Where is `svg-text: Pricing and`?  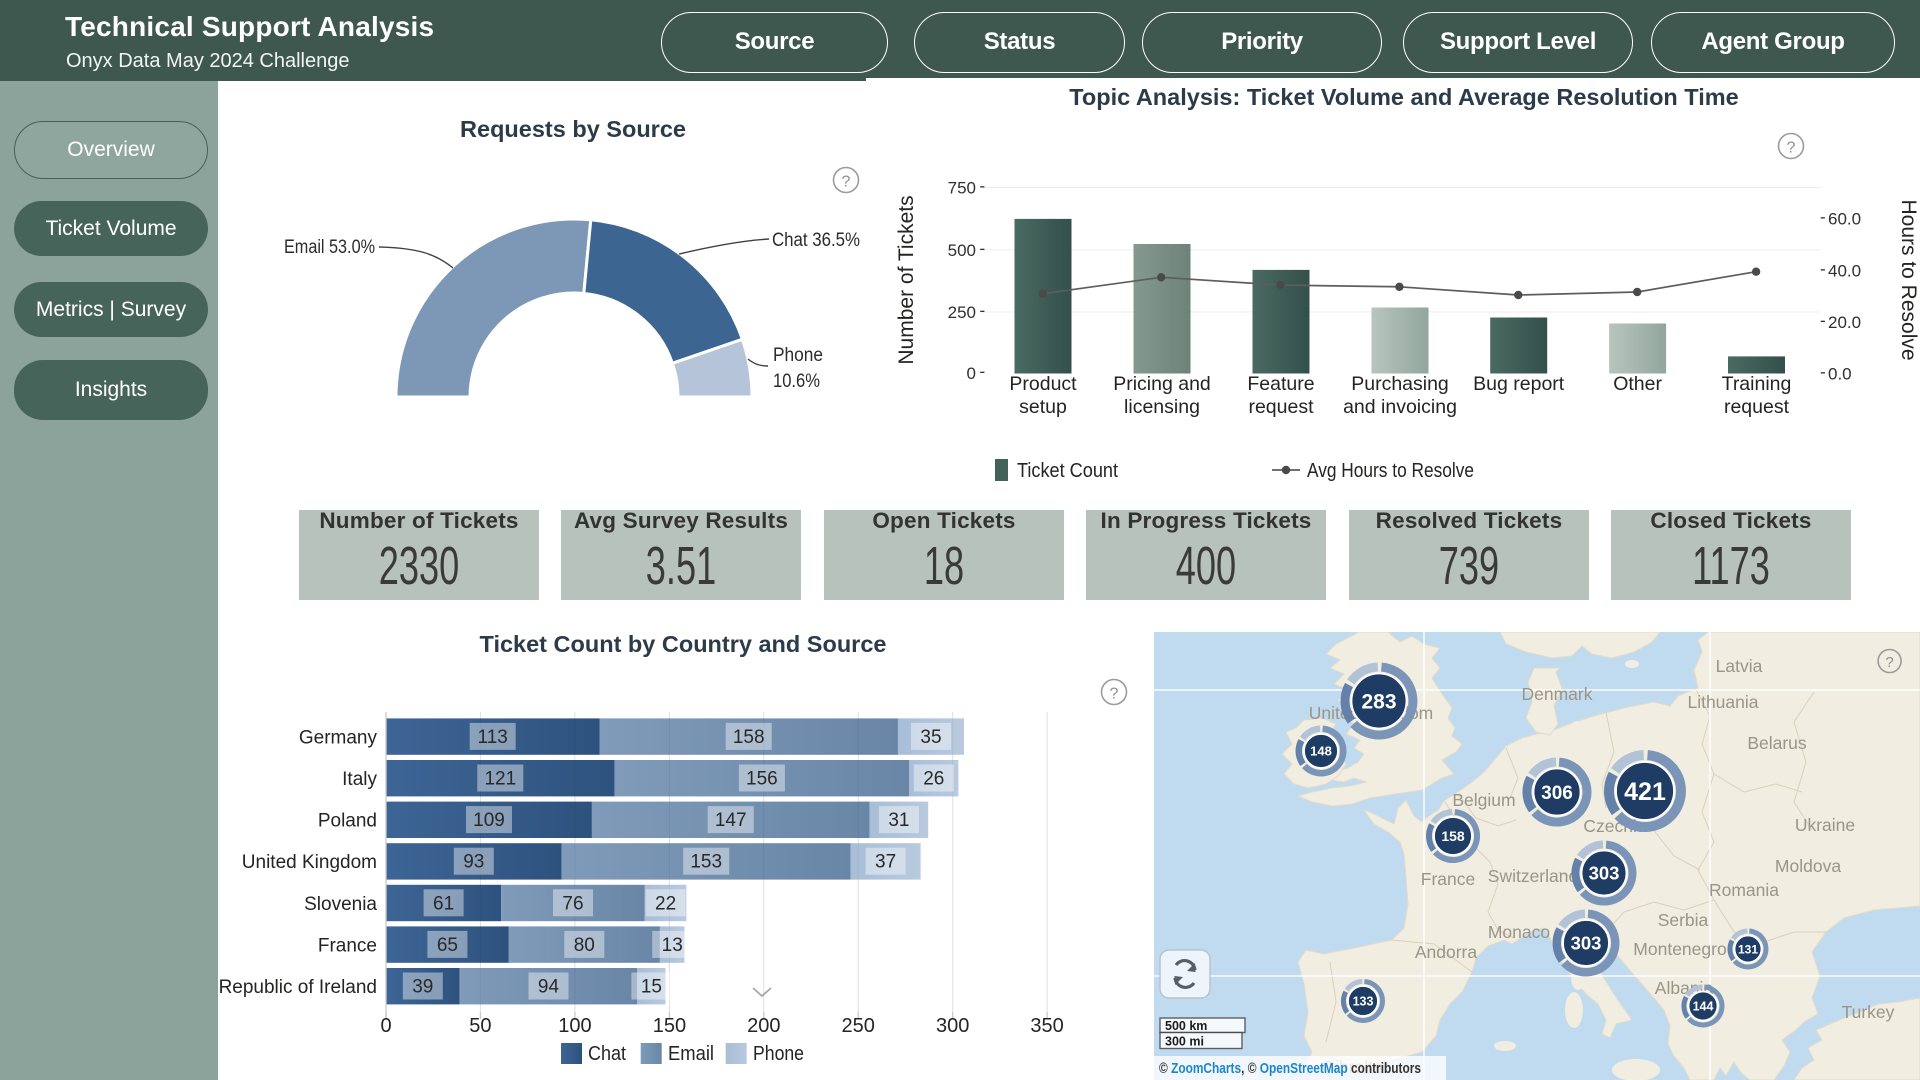 svg-text: Pricing and is located at coordinates (1162, 384).